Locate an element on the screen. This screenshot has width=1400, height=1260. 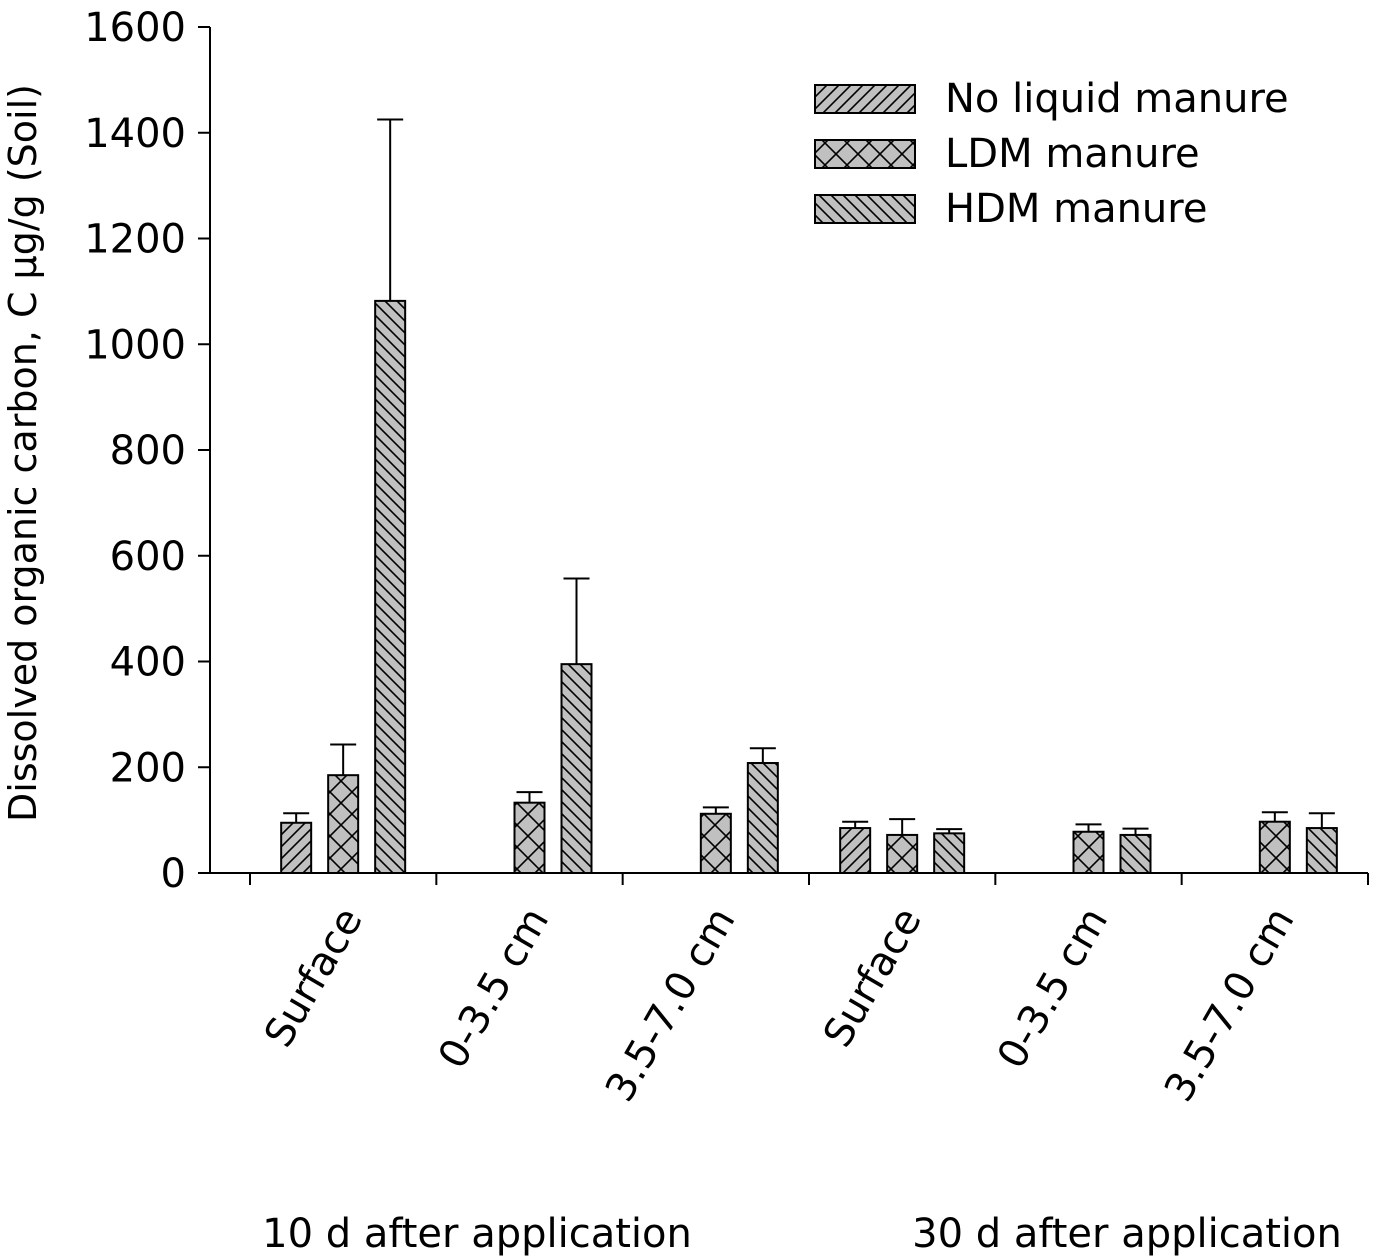
y-axis: 0 200 400 600 800 1000 1200 1400 1600 is located at coordinates (147, 451).